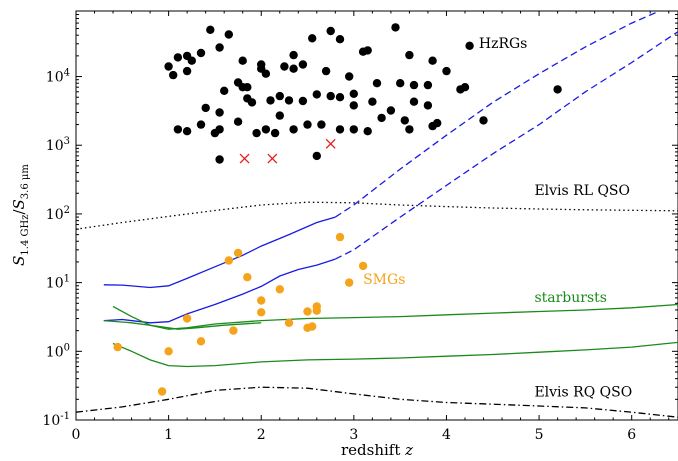 The image size is (678, 461). I want to click on y-tick-label: 10⁰, so click(58, 351).